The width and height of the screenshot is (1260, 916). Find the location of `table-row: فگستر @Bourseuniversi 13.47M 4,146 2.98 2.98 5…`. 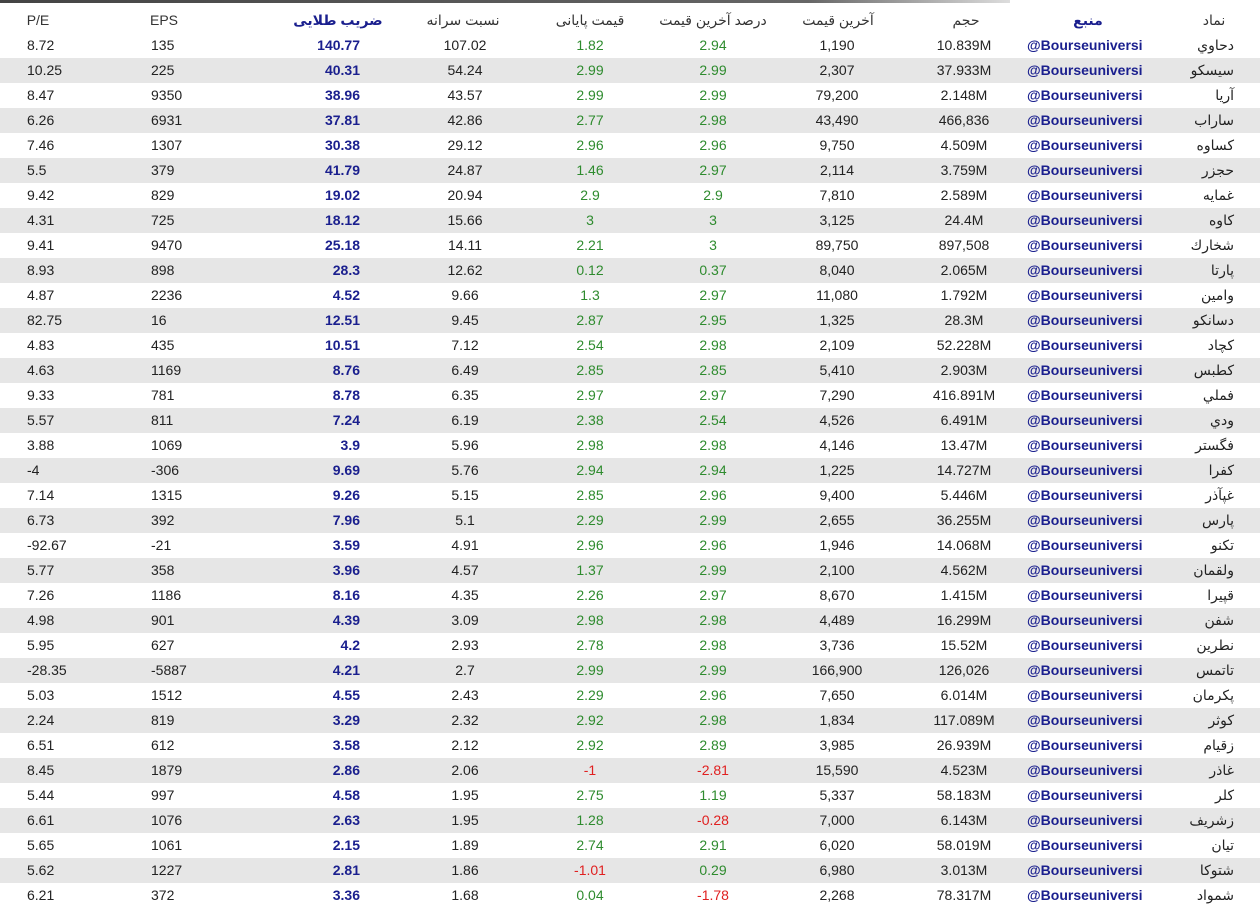

table-row: فگستر @Bourseuniversi 13.47M 4,146 2.98 2.98 5… is located at coordinates (630, 445).